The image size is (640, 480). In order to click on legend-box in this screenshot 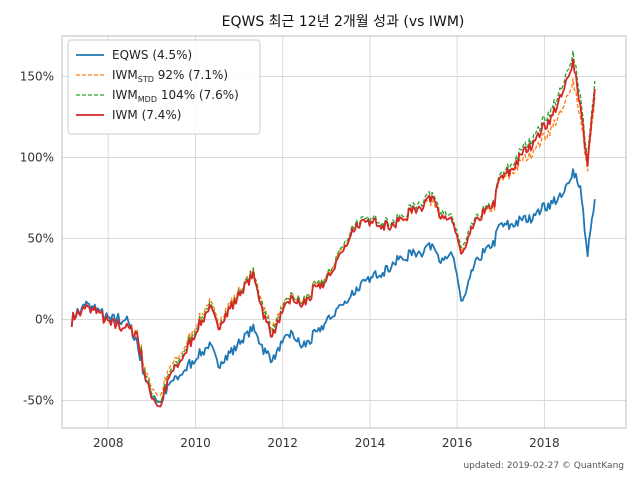, I will do `click(164, 87)`.